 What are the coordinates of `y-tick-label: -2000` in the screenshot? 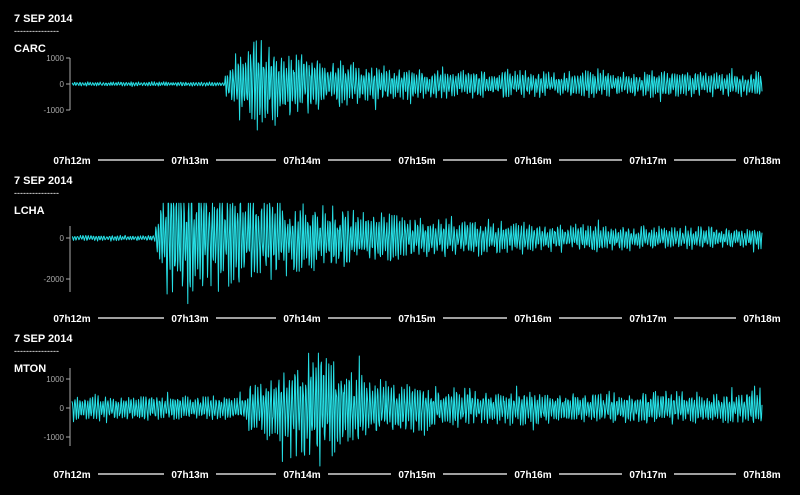 It's located at (54, 279).